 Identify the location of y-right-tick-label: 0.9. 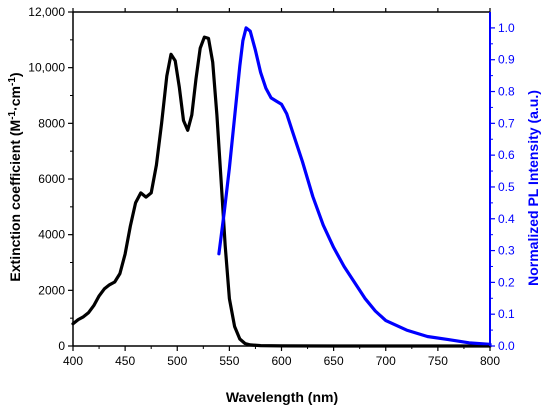
(506, 60).